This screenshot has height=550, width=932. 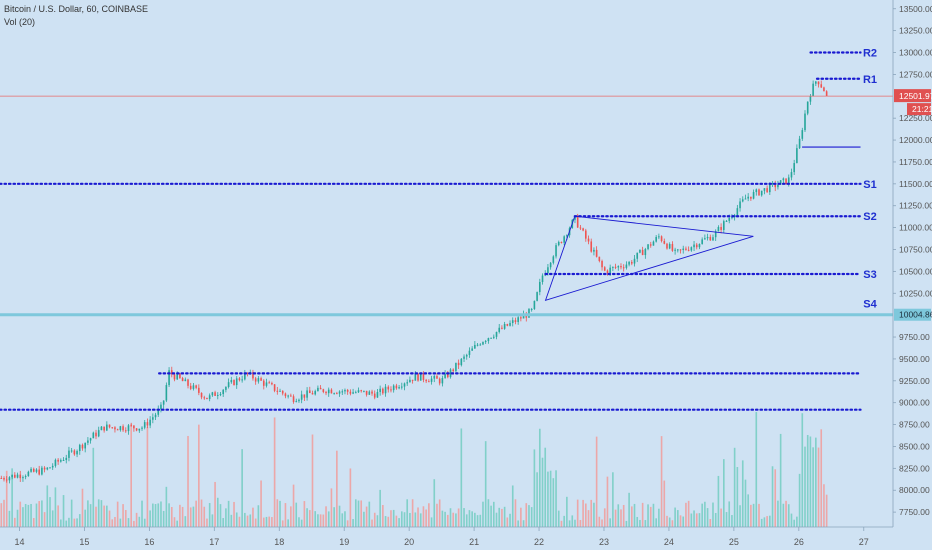 I want to click on price-tick-label: 8500.00, so click(x=914, y=446).